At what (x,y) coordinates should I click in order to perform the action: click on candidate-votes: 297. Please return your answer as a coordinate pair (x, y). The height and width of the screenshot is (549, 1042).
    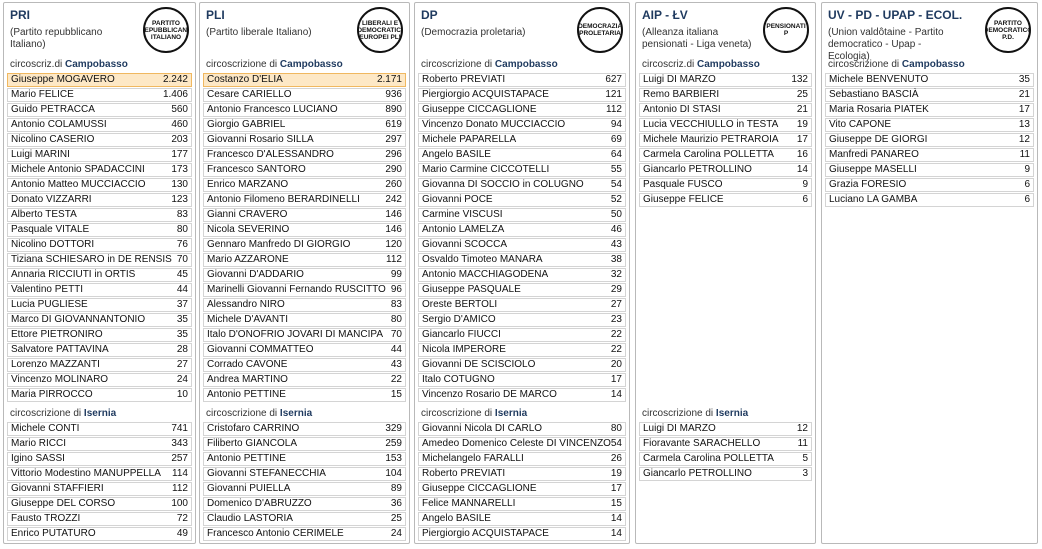
    Looking at the image, I should click on (393, 139).